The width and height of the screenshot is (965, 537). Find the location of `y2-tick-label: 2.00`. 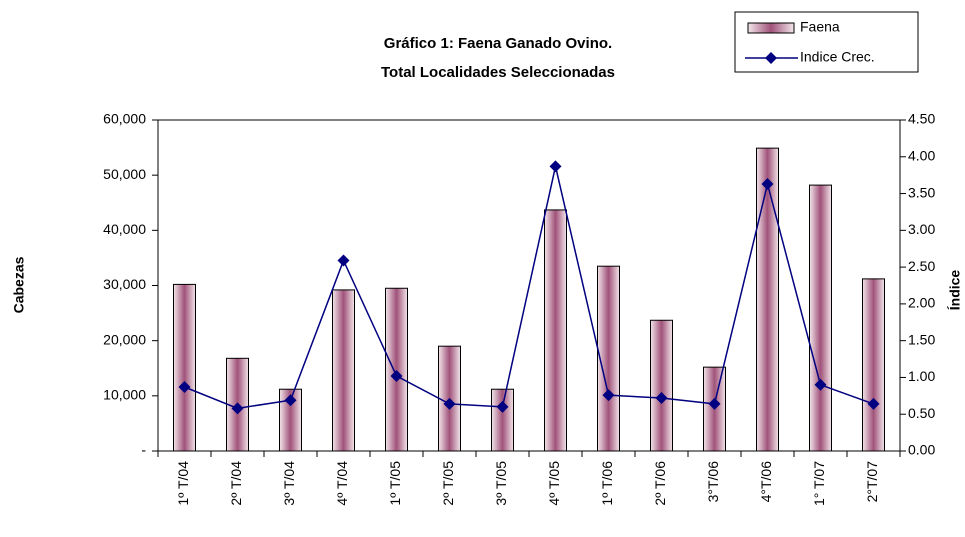

y2-tick-label: 2.00 is located at coordinates (921, 303).